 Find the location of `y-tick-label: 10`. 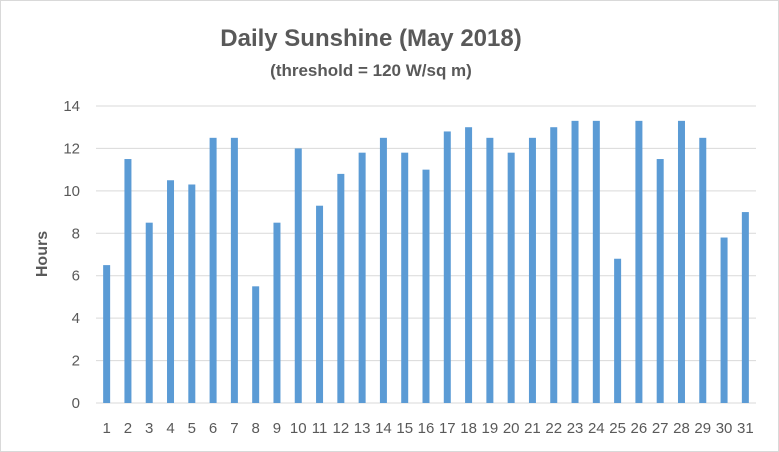

y-tick-label: 10 is located at coordinates (71, 191).